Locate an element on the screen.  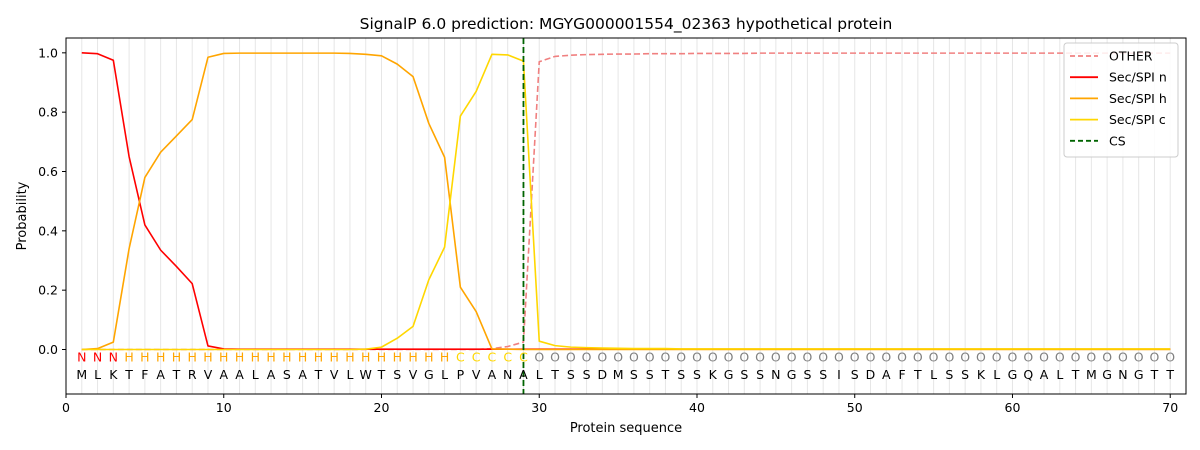
y-tick-label: 1.0 is located at coordinates (48, 52).